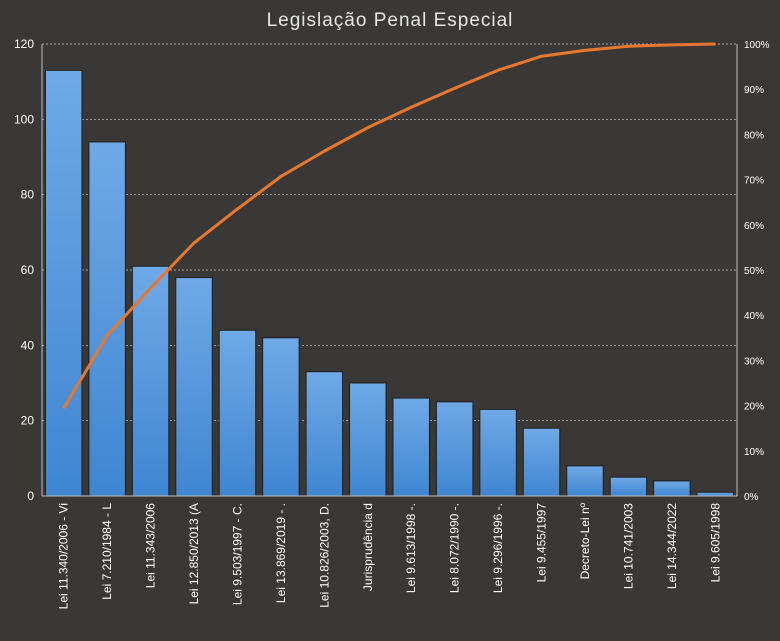 This screenshot has width=780, height=641. Describe the element at coordinates (237, 554) in the screenshot. I see `category-label: Lei 9.503/1997 - C.` at that location.